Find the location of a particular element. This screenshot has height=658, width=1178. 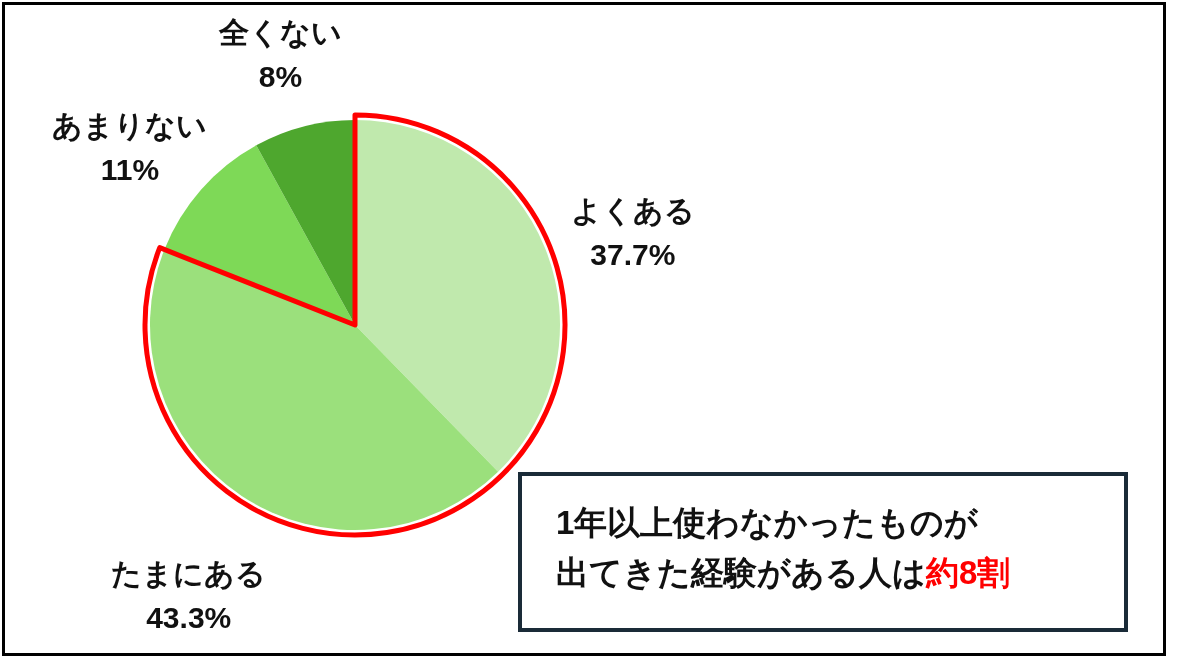

data-label: 43.3% is located at coordinates (189, 617).